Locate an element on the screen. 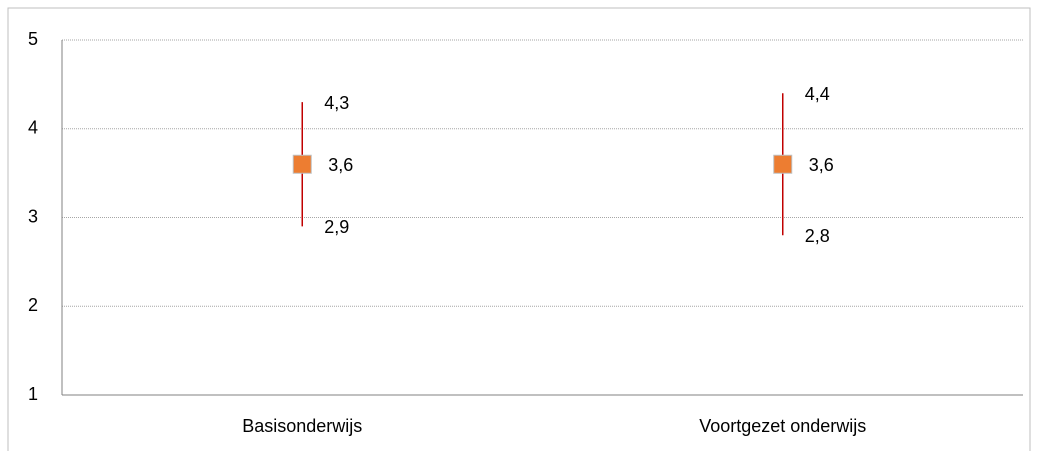 This screenshot has height=451, width=1037. low-label: 2,9 is located at coordinates (336, 227).